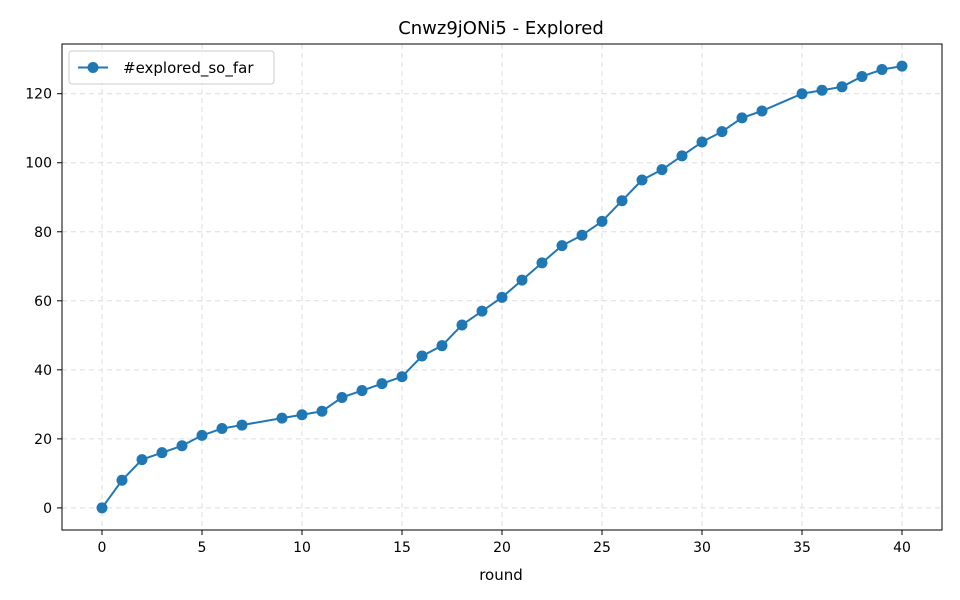 This screenshot has height=600, width=960. What do you see at coordinates (402, 548) in the screenshot?
I see `x-tick-label: 15` at bounding box center [402, 548].